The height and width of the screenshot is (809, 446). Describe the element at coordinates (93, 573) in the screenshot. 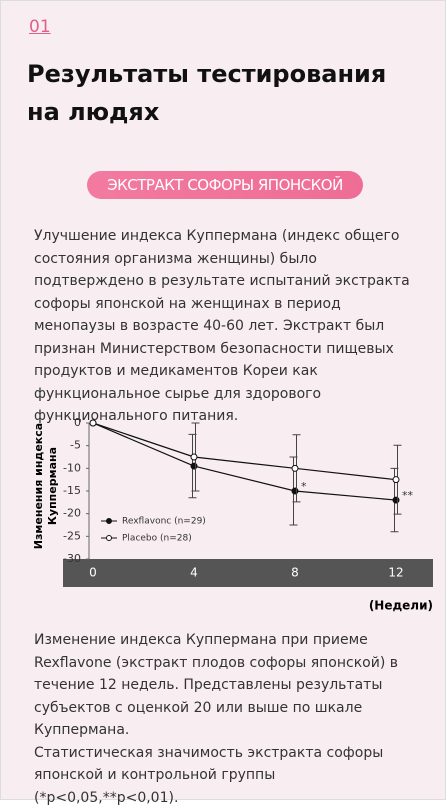

I see `x-tick-label: 0` at that location.